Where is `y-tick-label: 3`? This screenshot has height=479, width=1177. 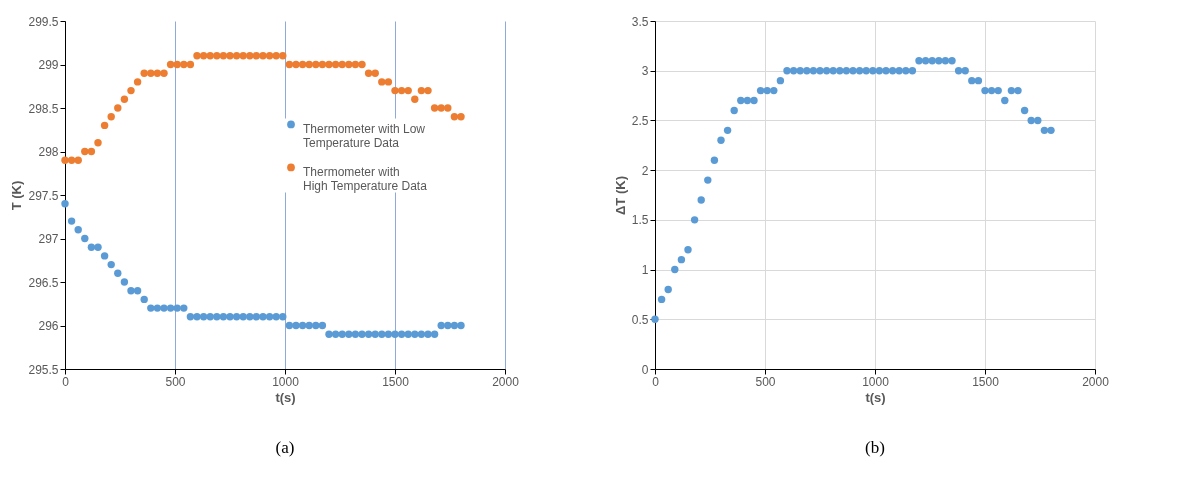
y-tick-label: 3 is located at coordinates (645, 71).